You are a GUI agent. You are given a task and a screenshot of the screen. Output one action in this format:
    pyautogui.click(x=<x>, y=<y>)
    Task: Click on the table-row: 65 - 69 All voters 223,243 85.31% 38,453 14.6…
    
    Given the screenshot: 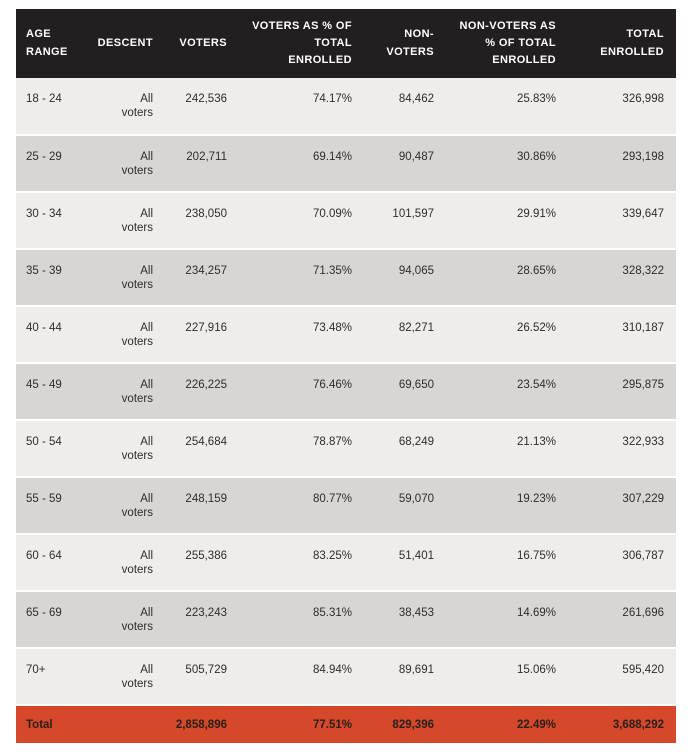 What is the action you would take?
    pyautogui.click(x=346, y=620)
    